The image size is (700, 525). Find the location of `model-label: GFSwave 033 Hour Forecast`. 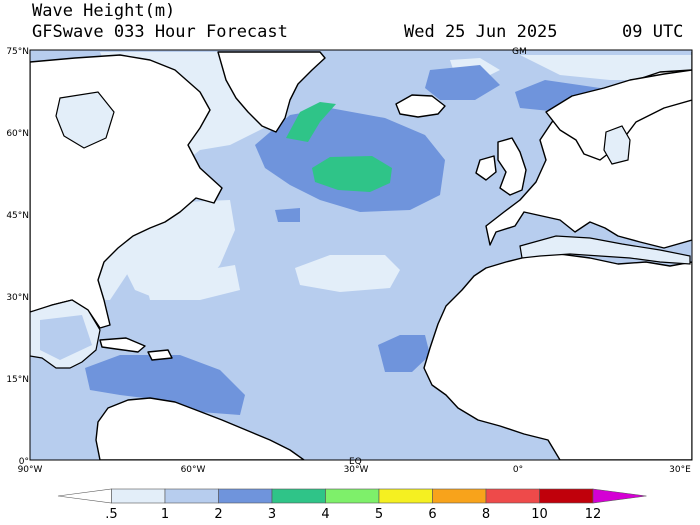

model-label: GFSwave 033 Hour Forecast is located at coordinates (160, 32).